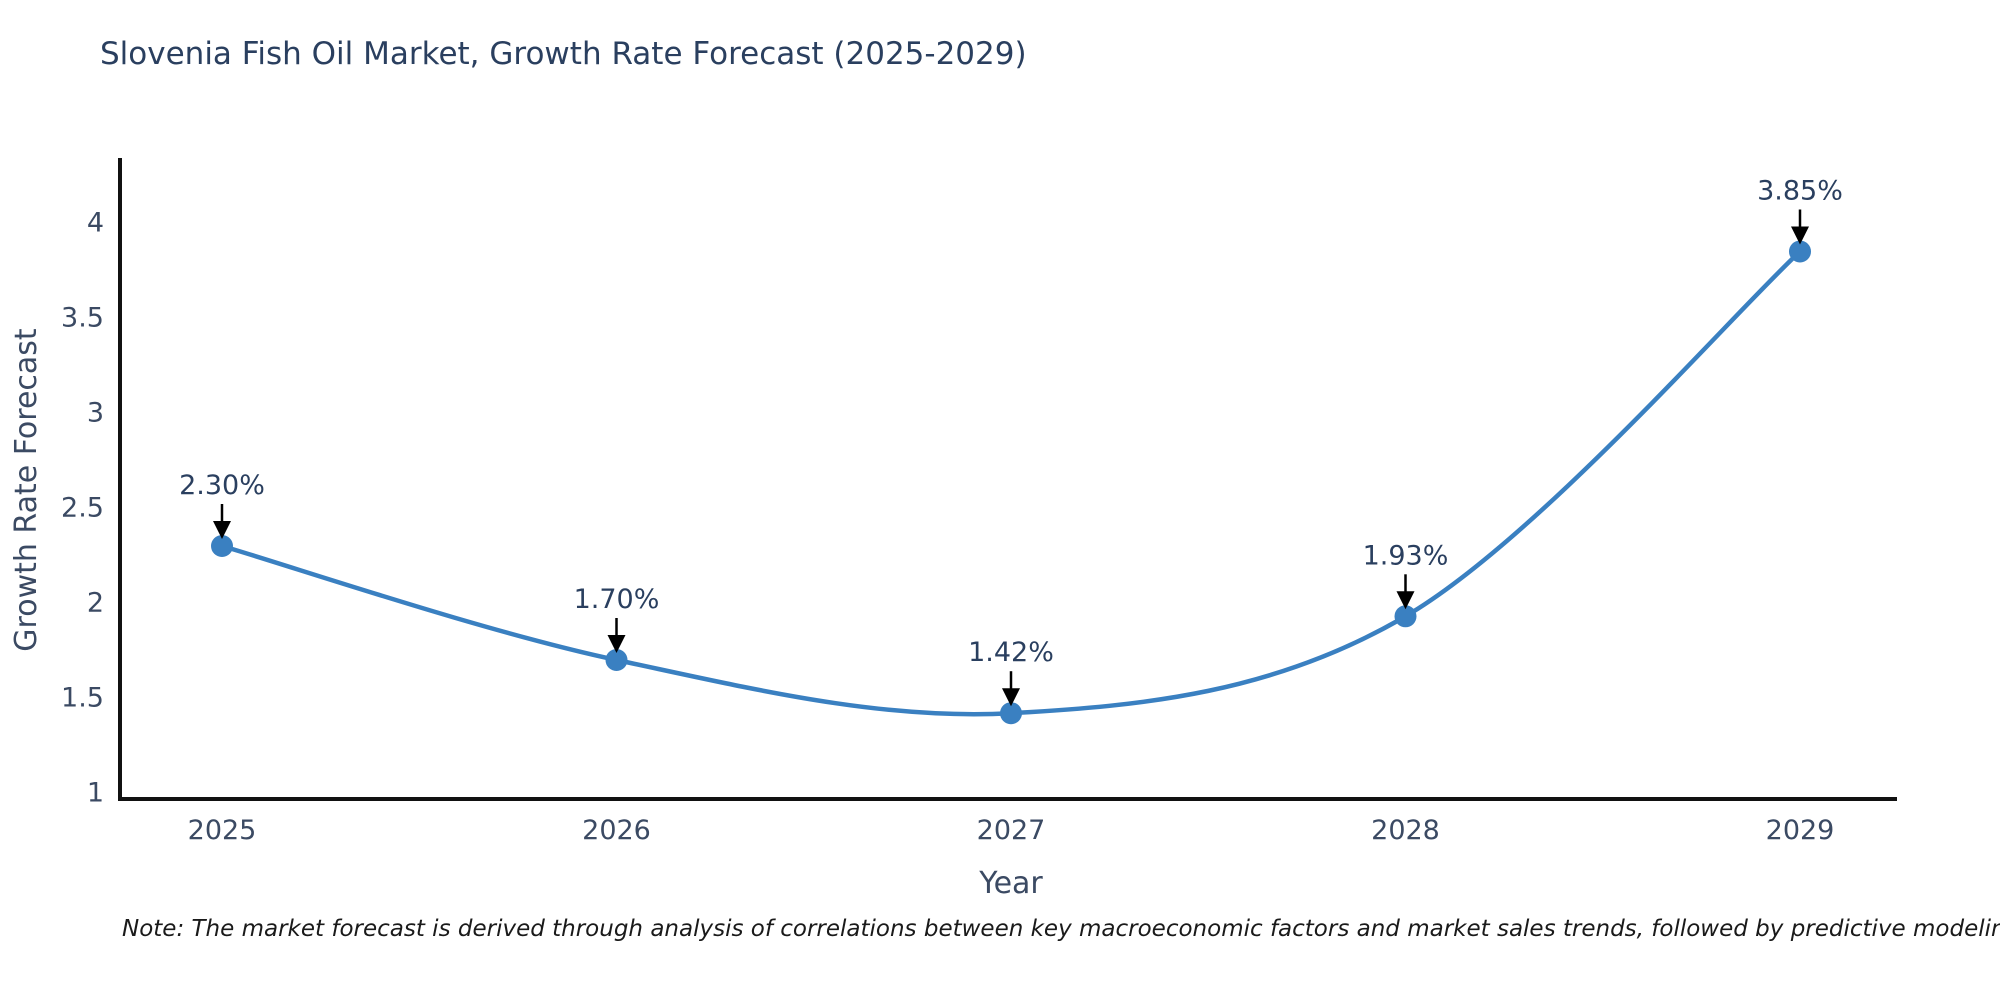 The image size is (2000, 1000). Describe the element at coordinates (1406, 555) in the screenshot. I see `point-annotation-label: 1.93%` at that location.